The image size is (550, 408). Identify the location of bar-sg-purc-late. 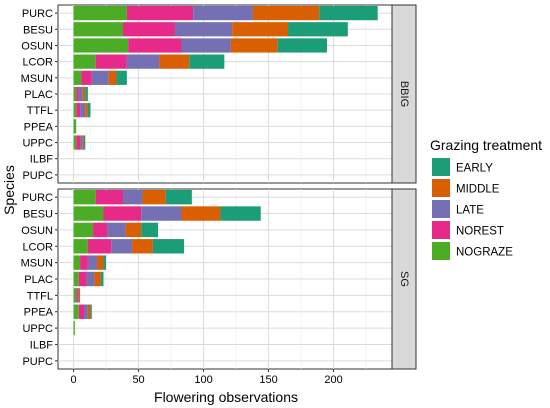
(132, 197).